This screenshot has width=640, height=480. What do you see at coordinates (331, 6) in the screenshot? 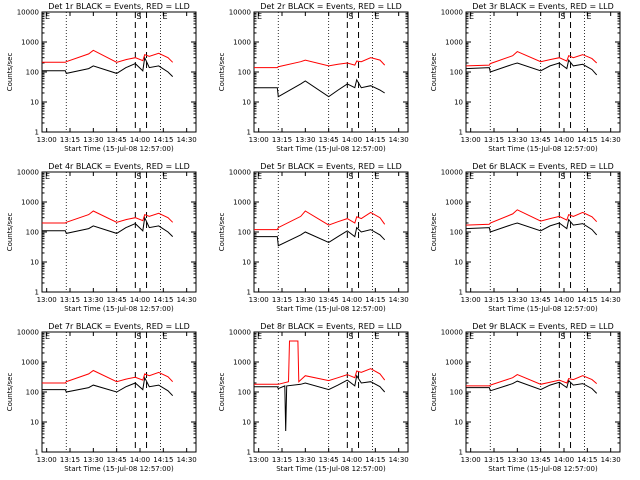
I see `panel-title: Det 2r BLACK = Events, RED = LLD` at bounding box center [331, 6].